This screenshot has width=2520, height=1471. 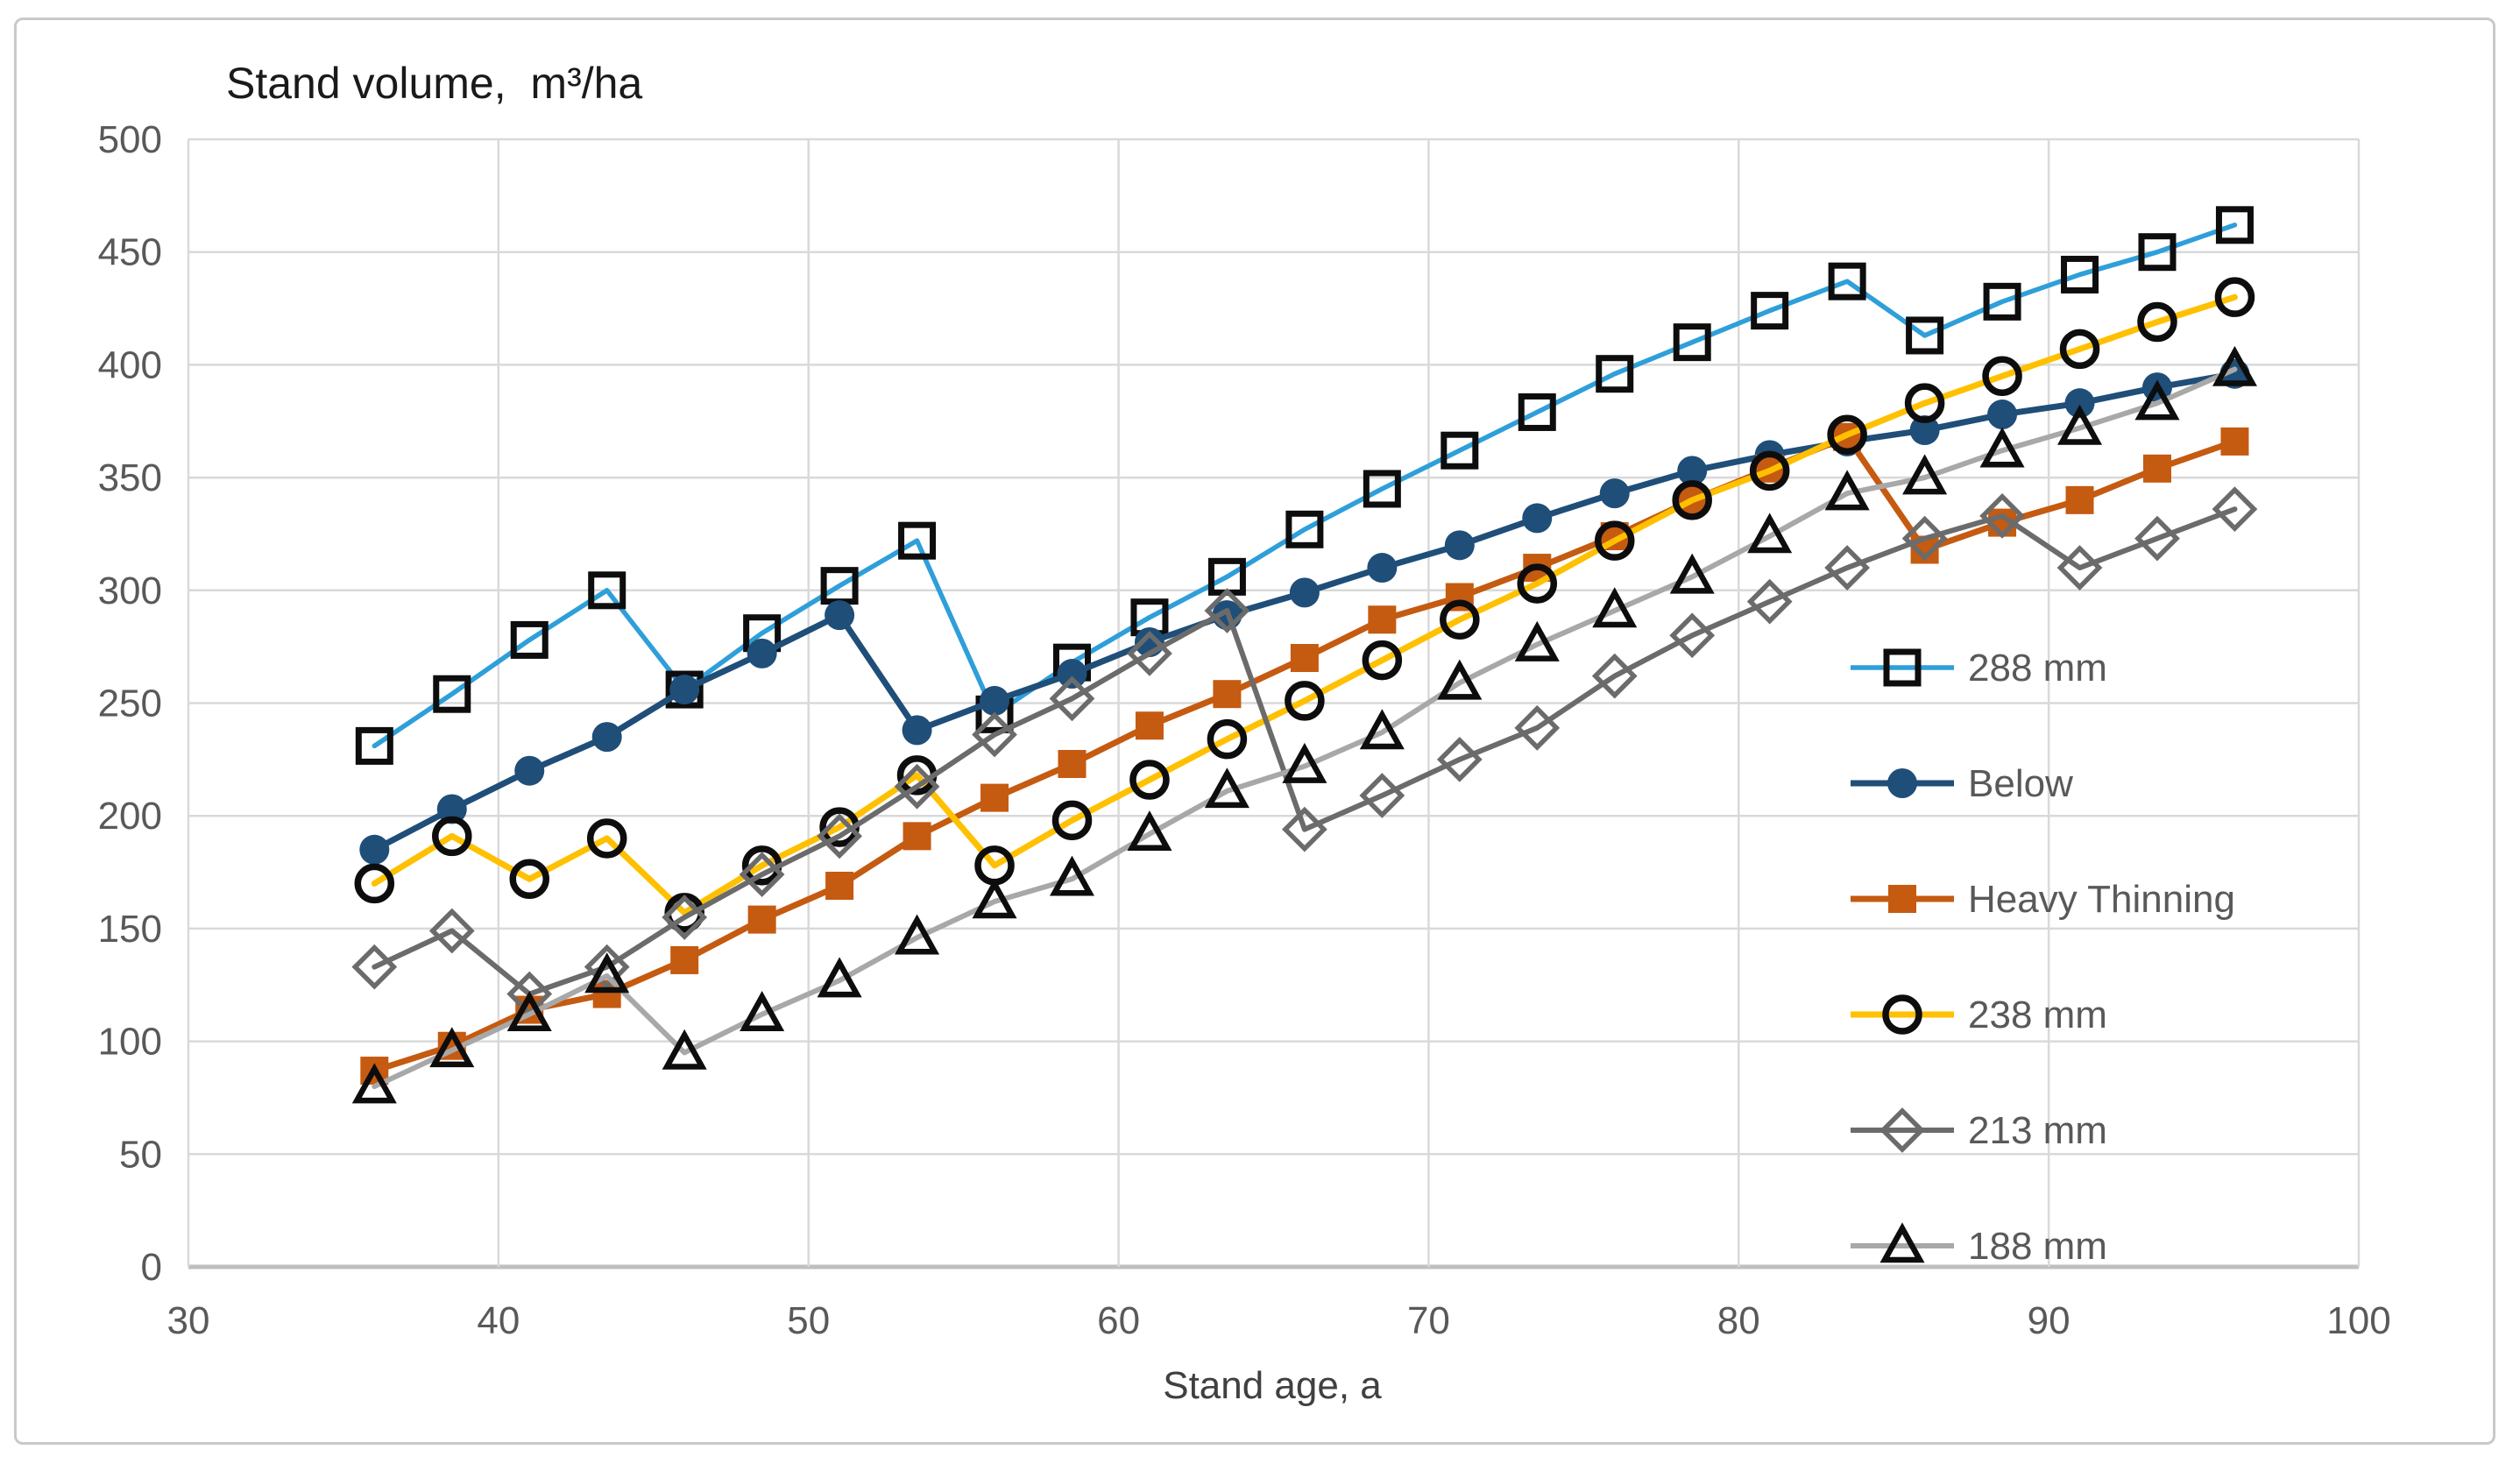 I want to click on y-tick-200: 200, so click(x=130, y=816).